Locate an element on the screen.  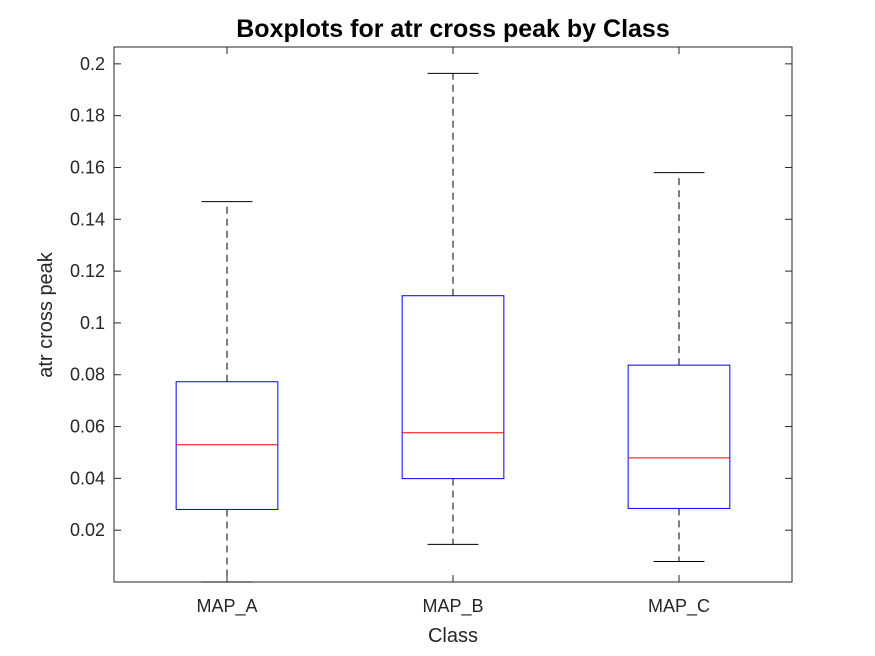
y-tick-label: 0.04 is located at coordinates (87, 478).